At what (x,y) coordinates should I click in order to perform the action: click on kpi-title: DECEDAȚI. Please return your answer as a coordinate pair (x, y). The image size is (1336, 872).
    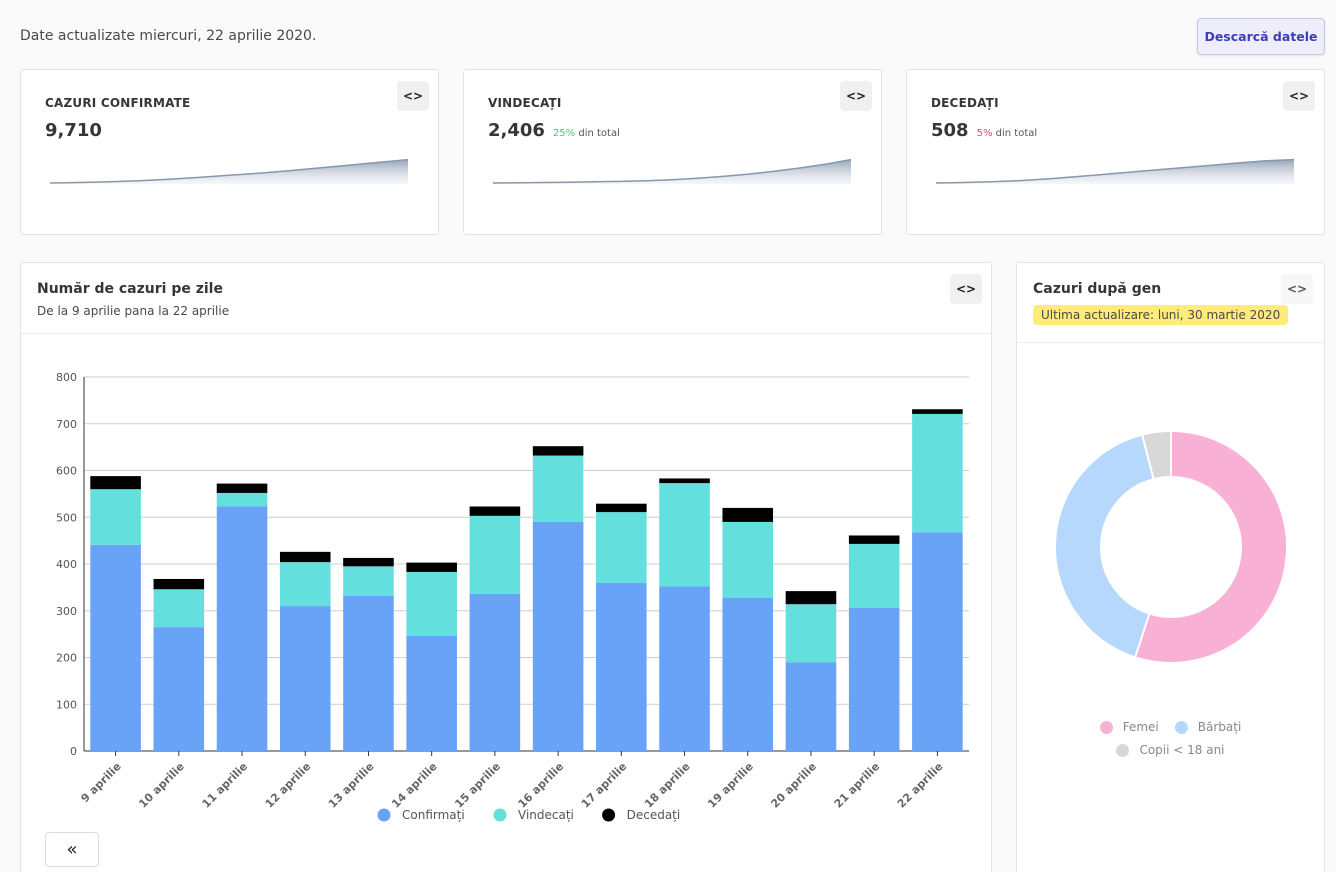
    Looking at the image, I should click on (965, 103).